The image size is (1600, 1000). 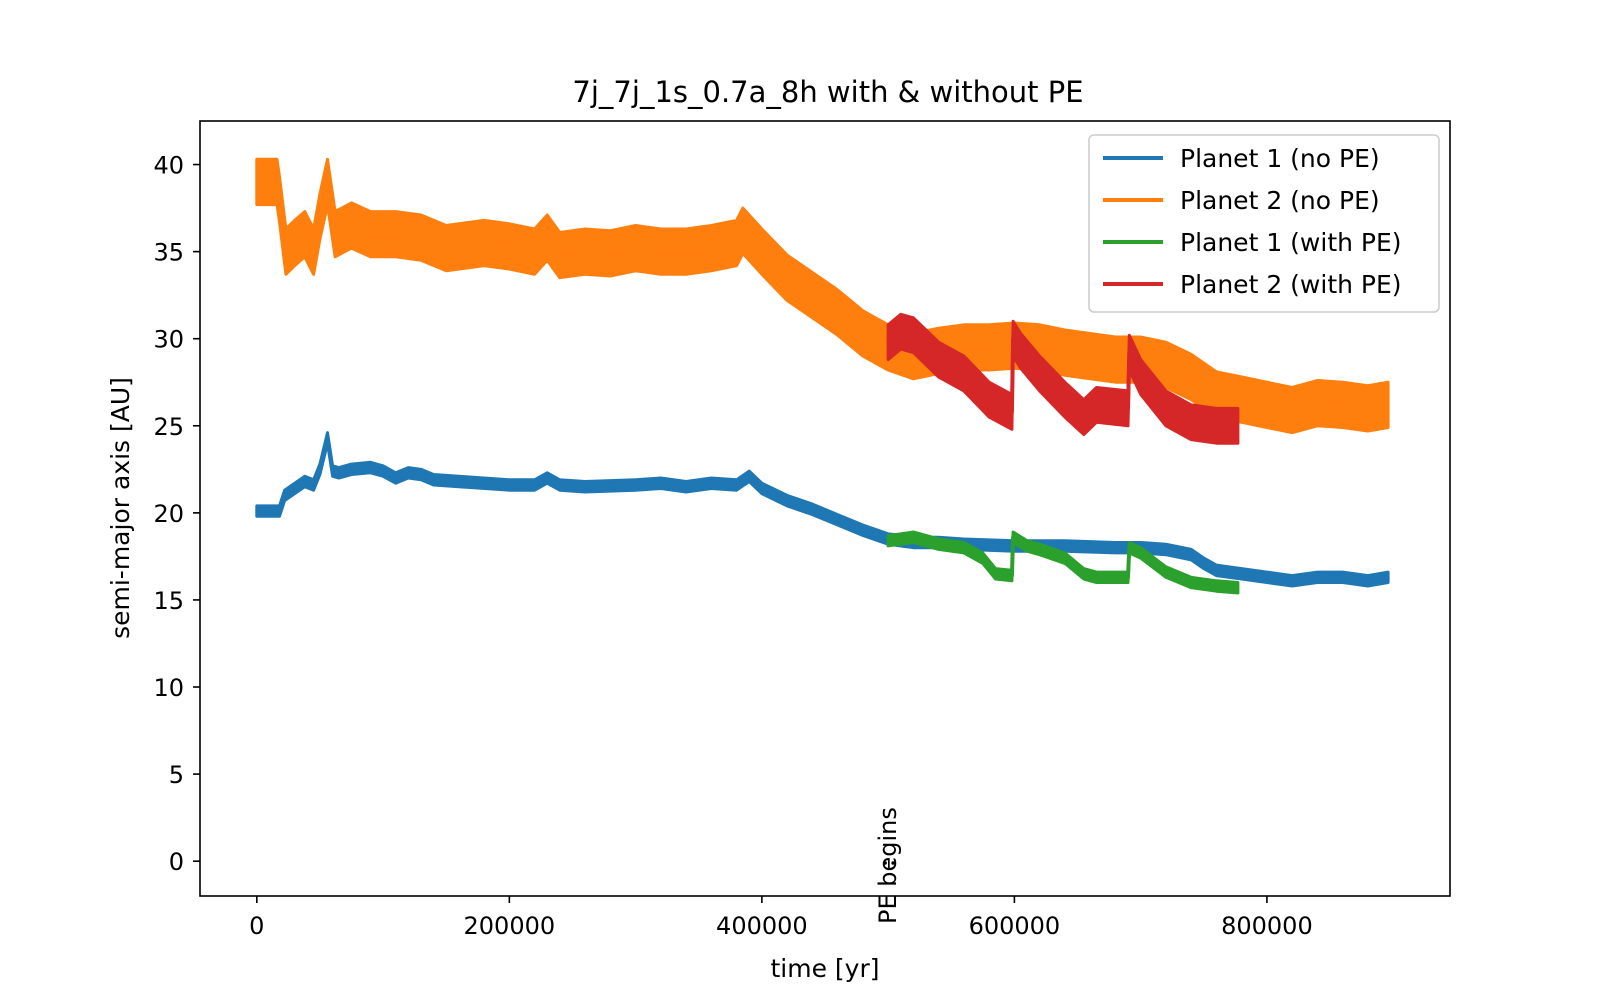 What do you see at coordinates (827, 92) in the screenshot?
I see `chart-title: 7j_7j_1s_0.7a_8h with & without PE` at bounding box center [827, 92].